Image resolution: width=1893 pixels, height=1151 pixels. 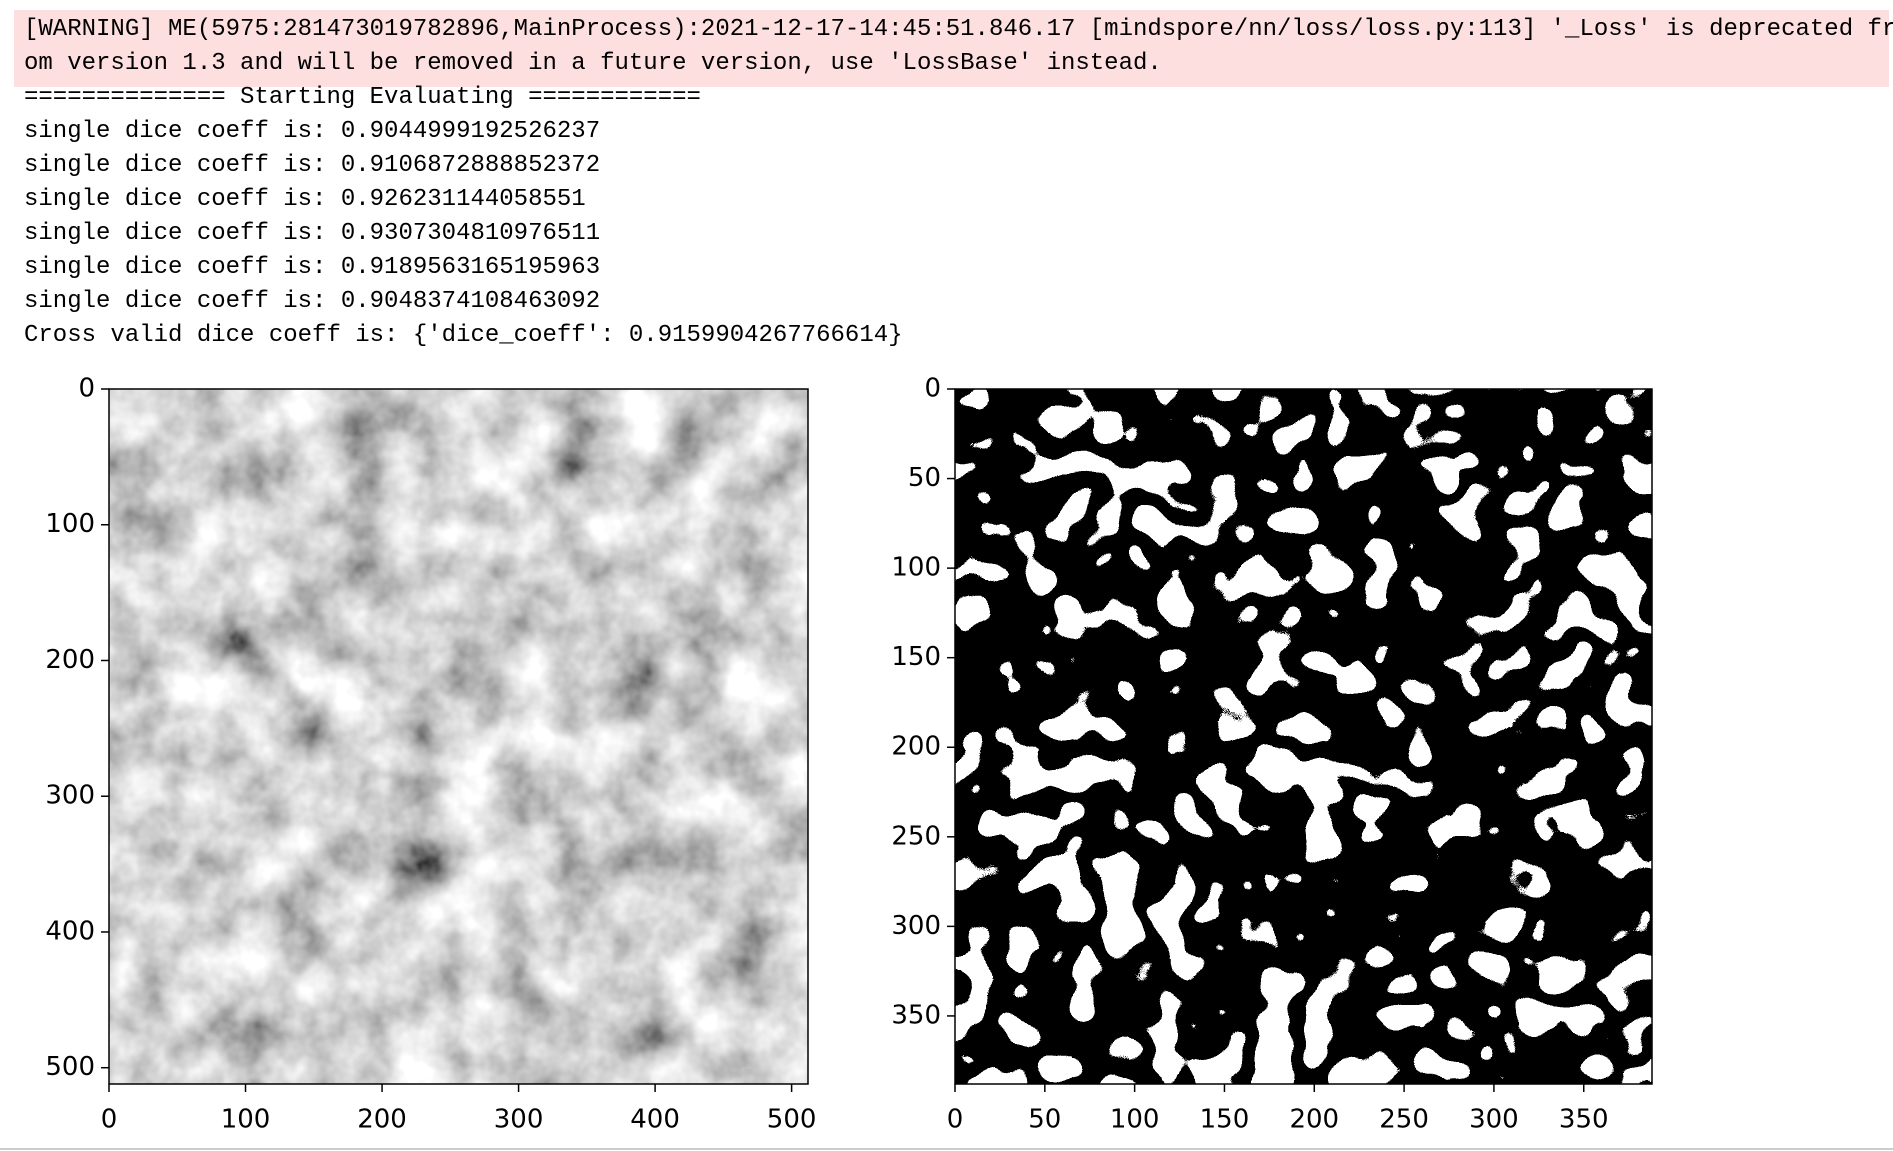 What do you see at coordinates (792, 1120) in the screenshot?
I see `x-tick-label: 500` at bounding box center [792, 1120].